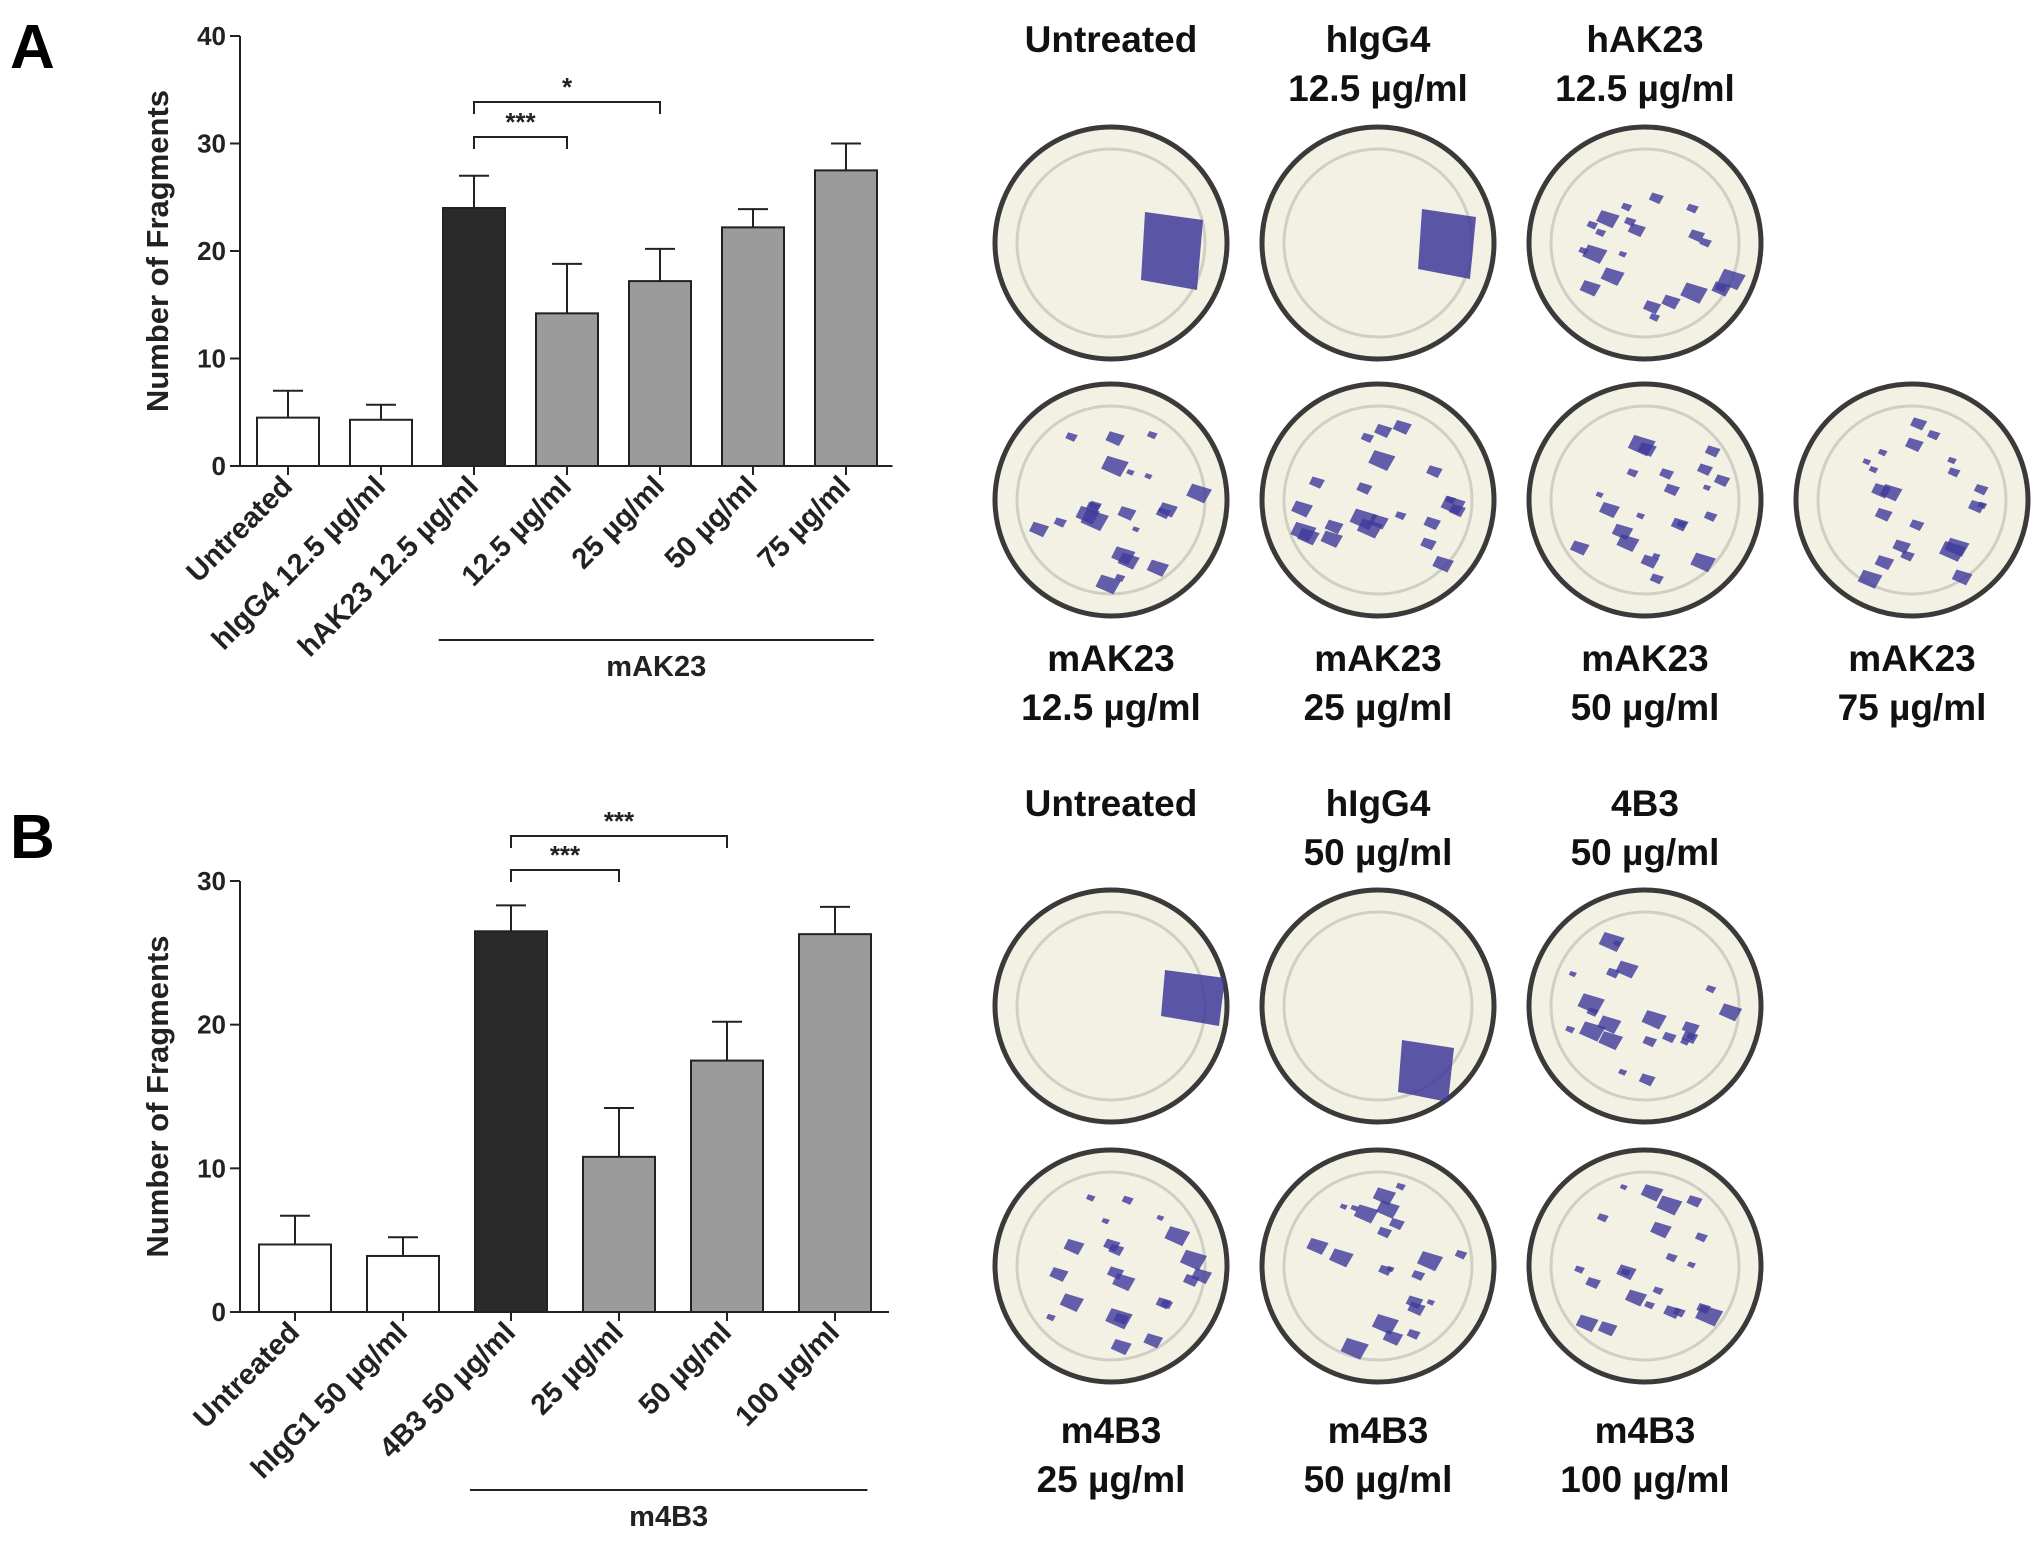 This screenshot has height=1557, width=2039. What do you see at coordinates (656, 667) in the screenshot?
I see `group-label: mAK23` at bounding box center [656, 667].